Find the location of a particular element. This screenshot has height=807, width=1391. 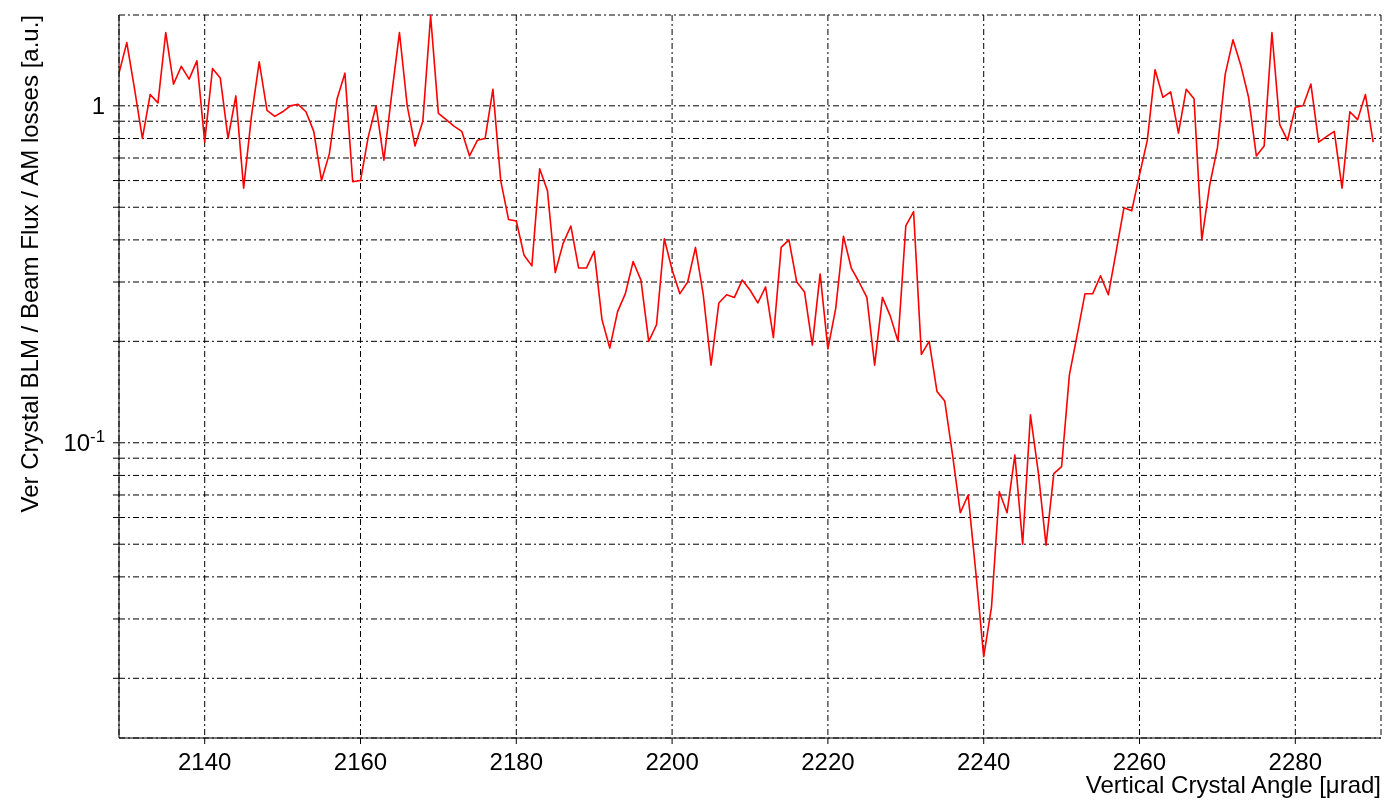

x-tick-label: 2220 is located at coordinates (828, 761).